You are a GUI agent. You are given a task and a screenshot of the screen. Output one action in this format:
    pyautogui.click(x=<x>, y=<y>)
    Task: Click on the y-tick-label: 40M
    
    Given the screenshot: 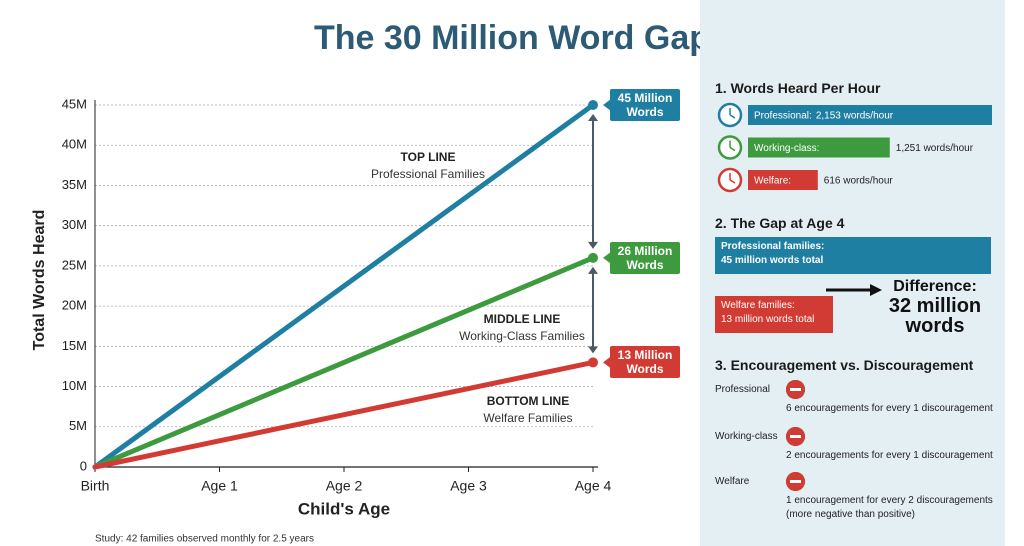 What is the action you would take?
    pyautogui.click(x=74, y=144)
    